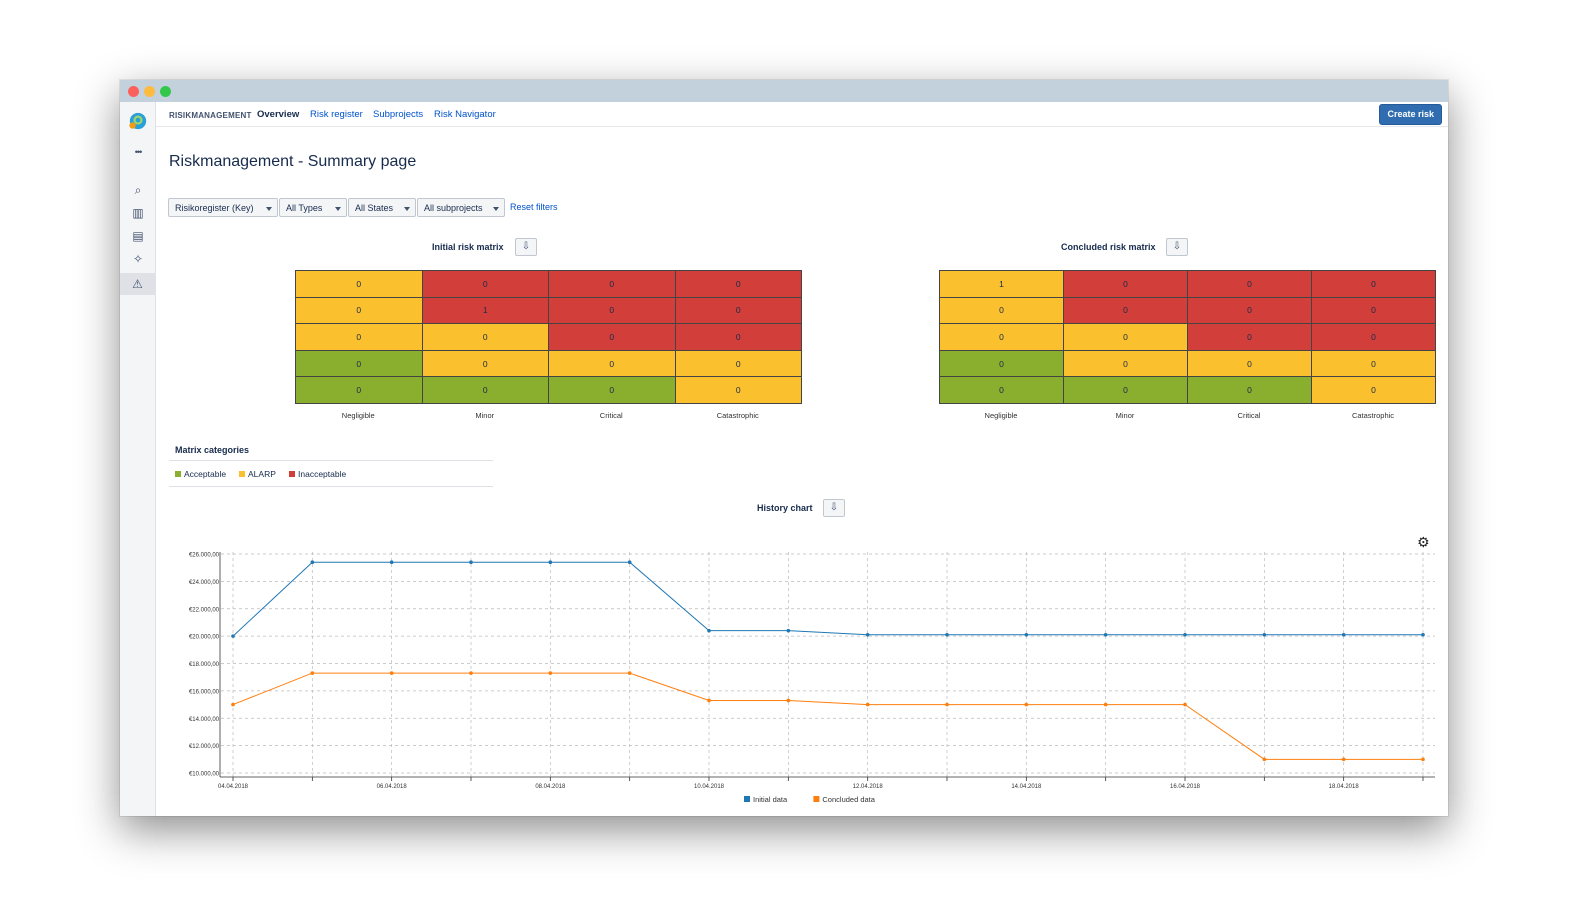 Image resolution: width=1574 pixels, height=900 pixels. I want to click on initial-matrix-download-button: ⇩, so click(526, 247).